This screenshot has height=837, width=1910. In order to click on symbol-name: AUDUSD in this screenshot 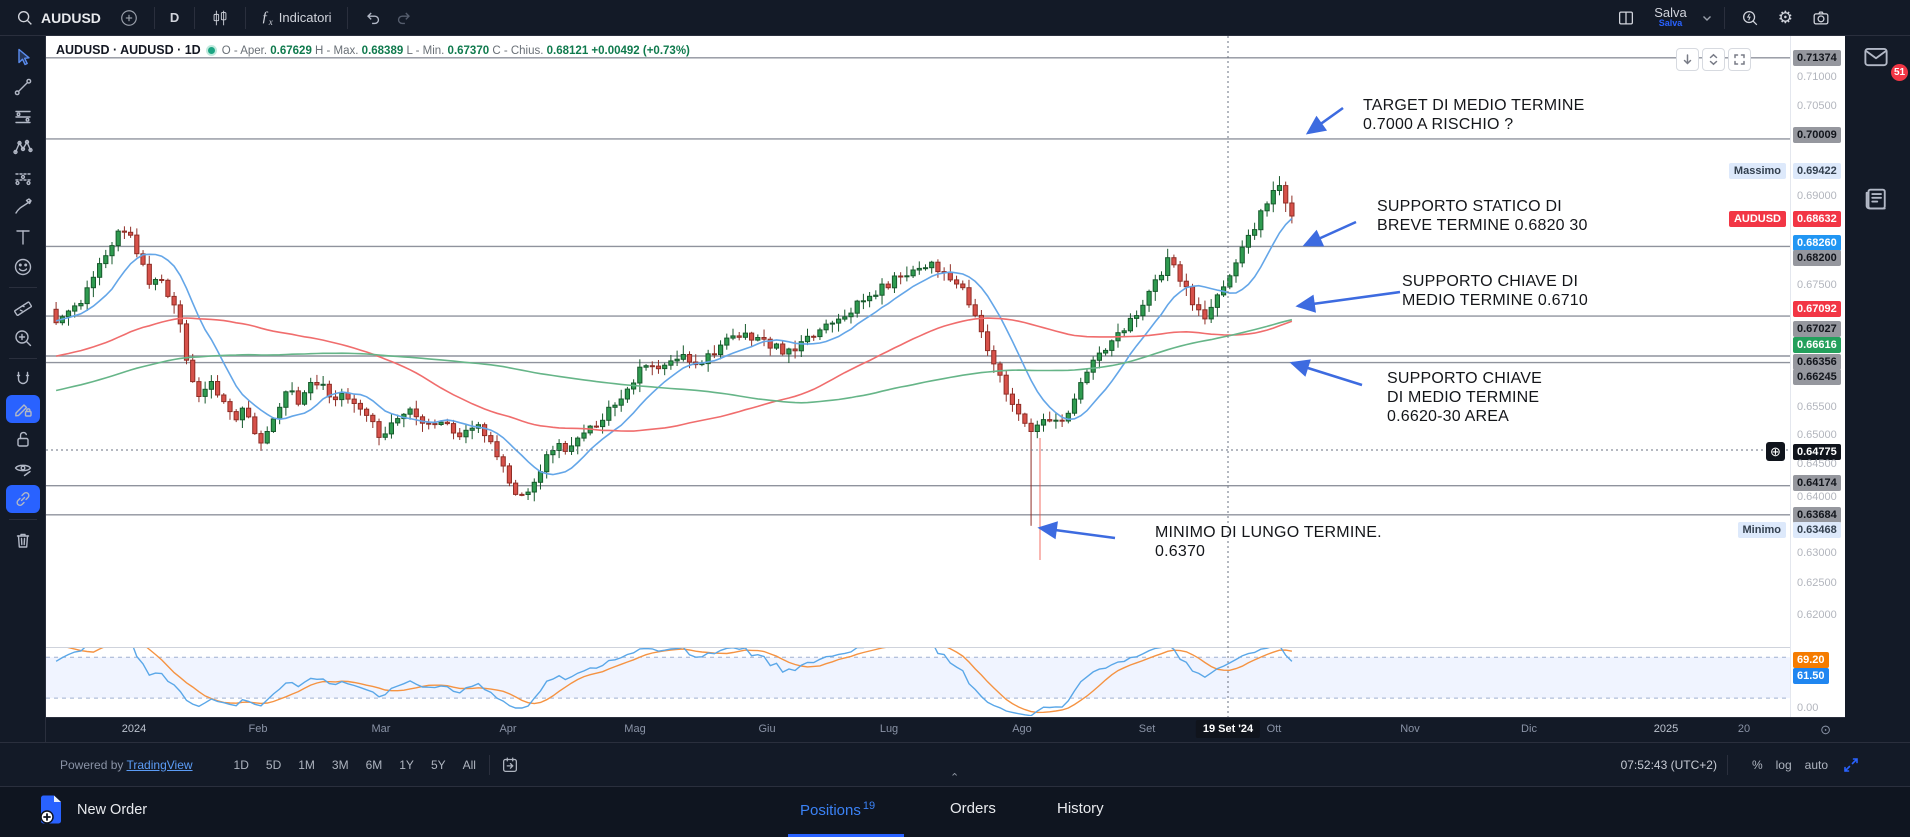, I will do `click(71, 17)`.